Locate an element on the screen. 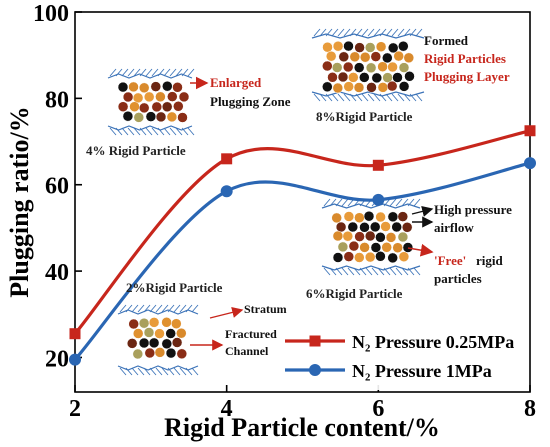  label-particles: particles is located at coordinates (458, 278).